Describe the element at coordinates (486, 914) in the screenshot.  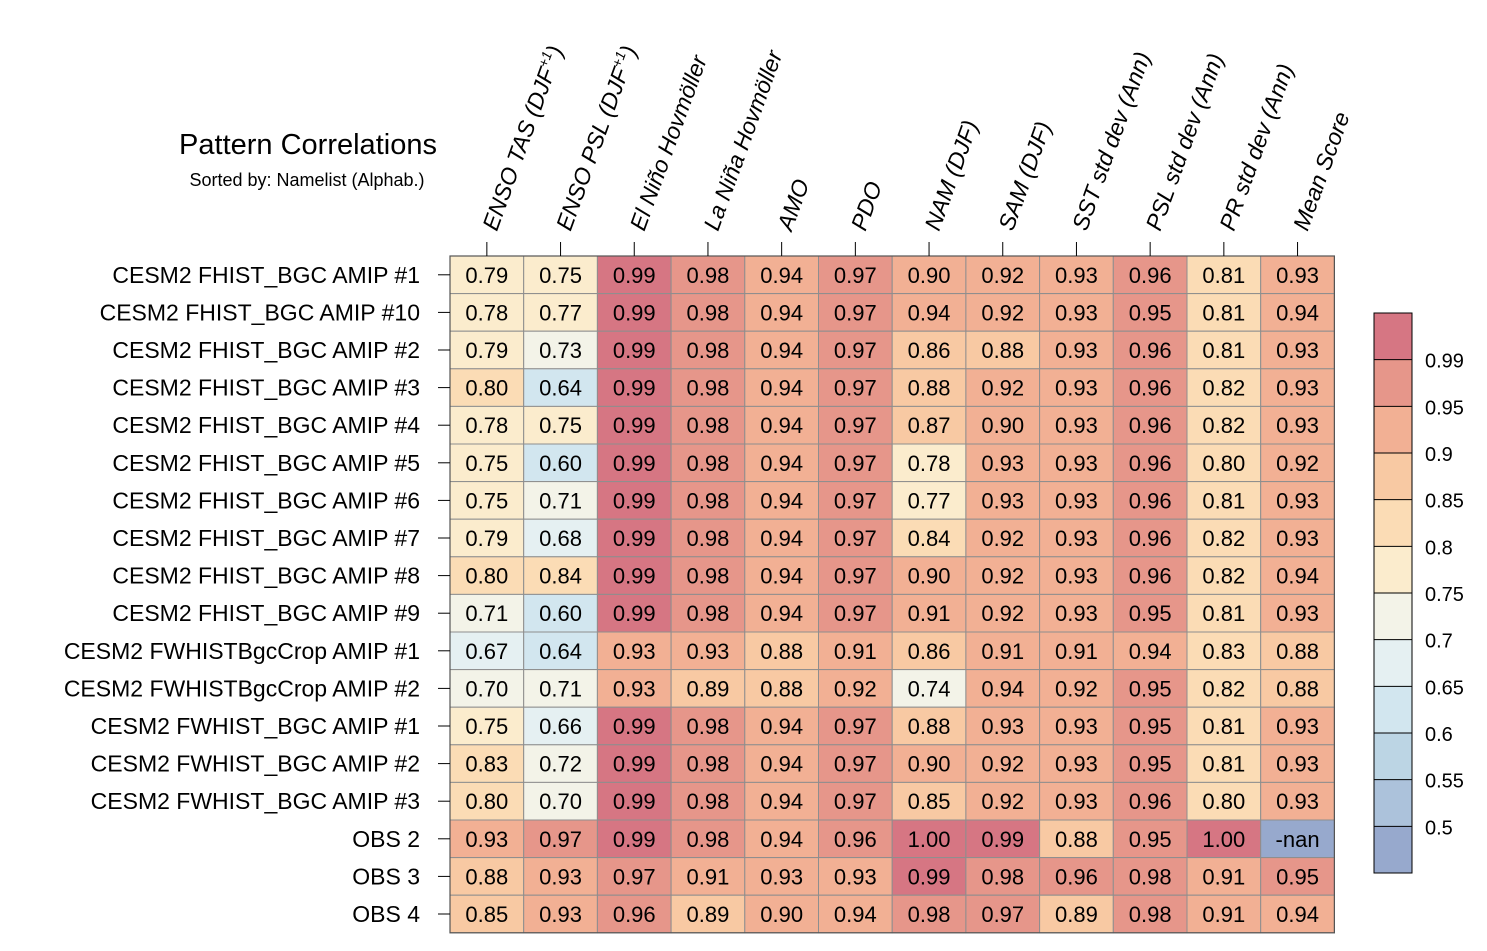
I see `cell-value-label: 0.85` at that location.